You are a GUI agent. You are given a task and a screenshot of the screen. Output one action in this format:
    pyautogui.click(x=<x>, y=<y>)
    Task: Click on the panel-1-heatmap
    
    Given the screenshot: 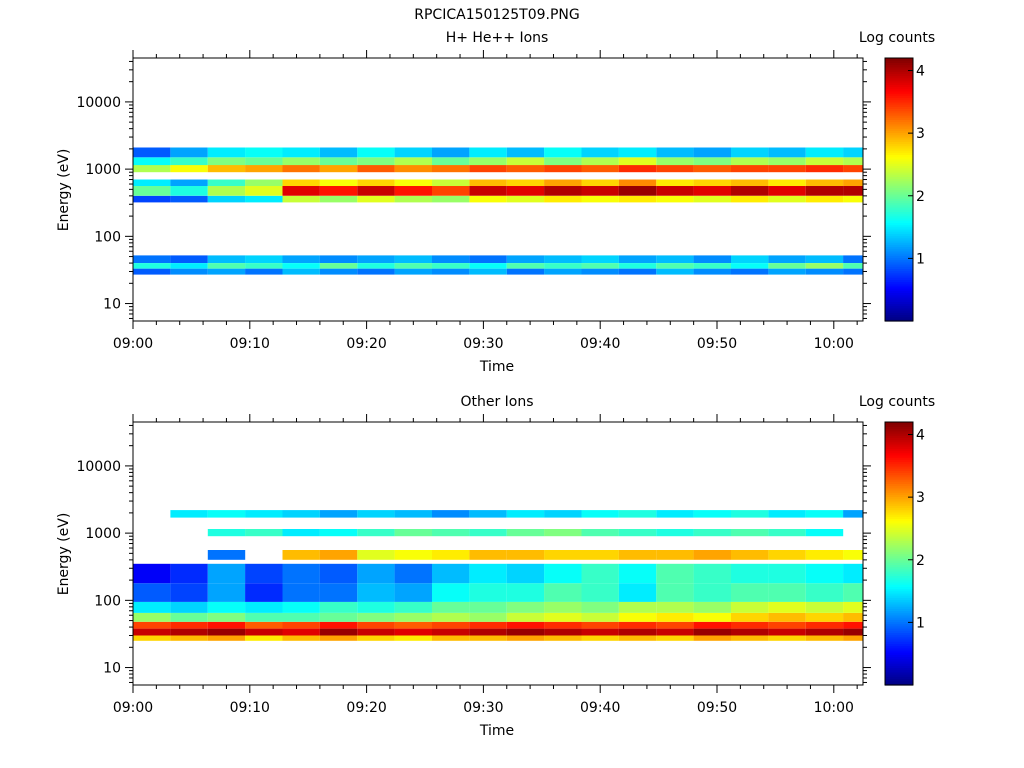 What is the action you would take?
    pyautogui.click(x=498, y=211)
    